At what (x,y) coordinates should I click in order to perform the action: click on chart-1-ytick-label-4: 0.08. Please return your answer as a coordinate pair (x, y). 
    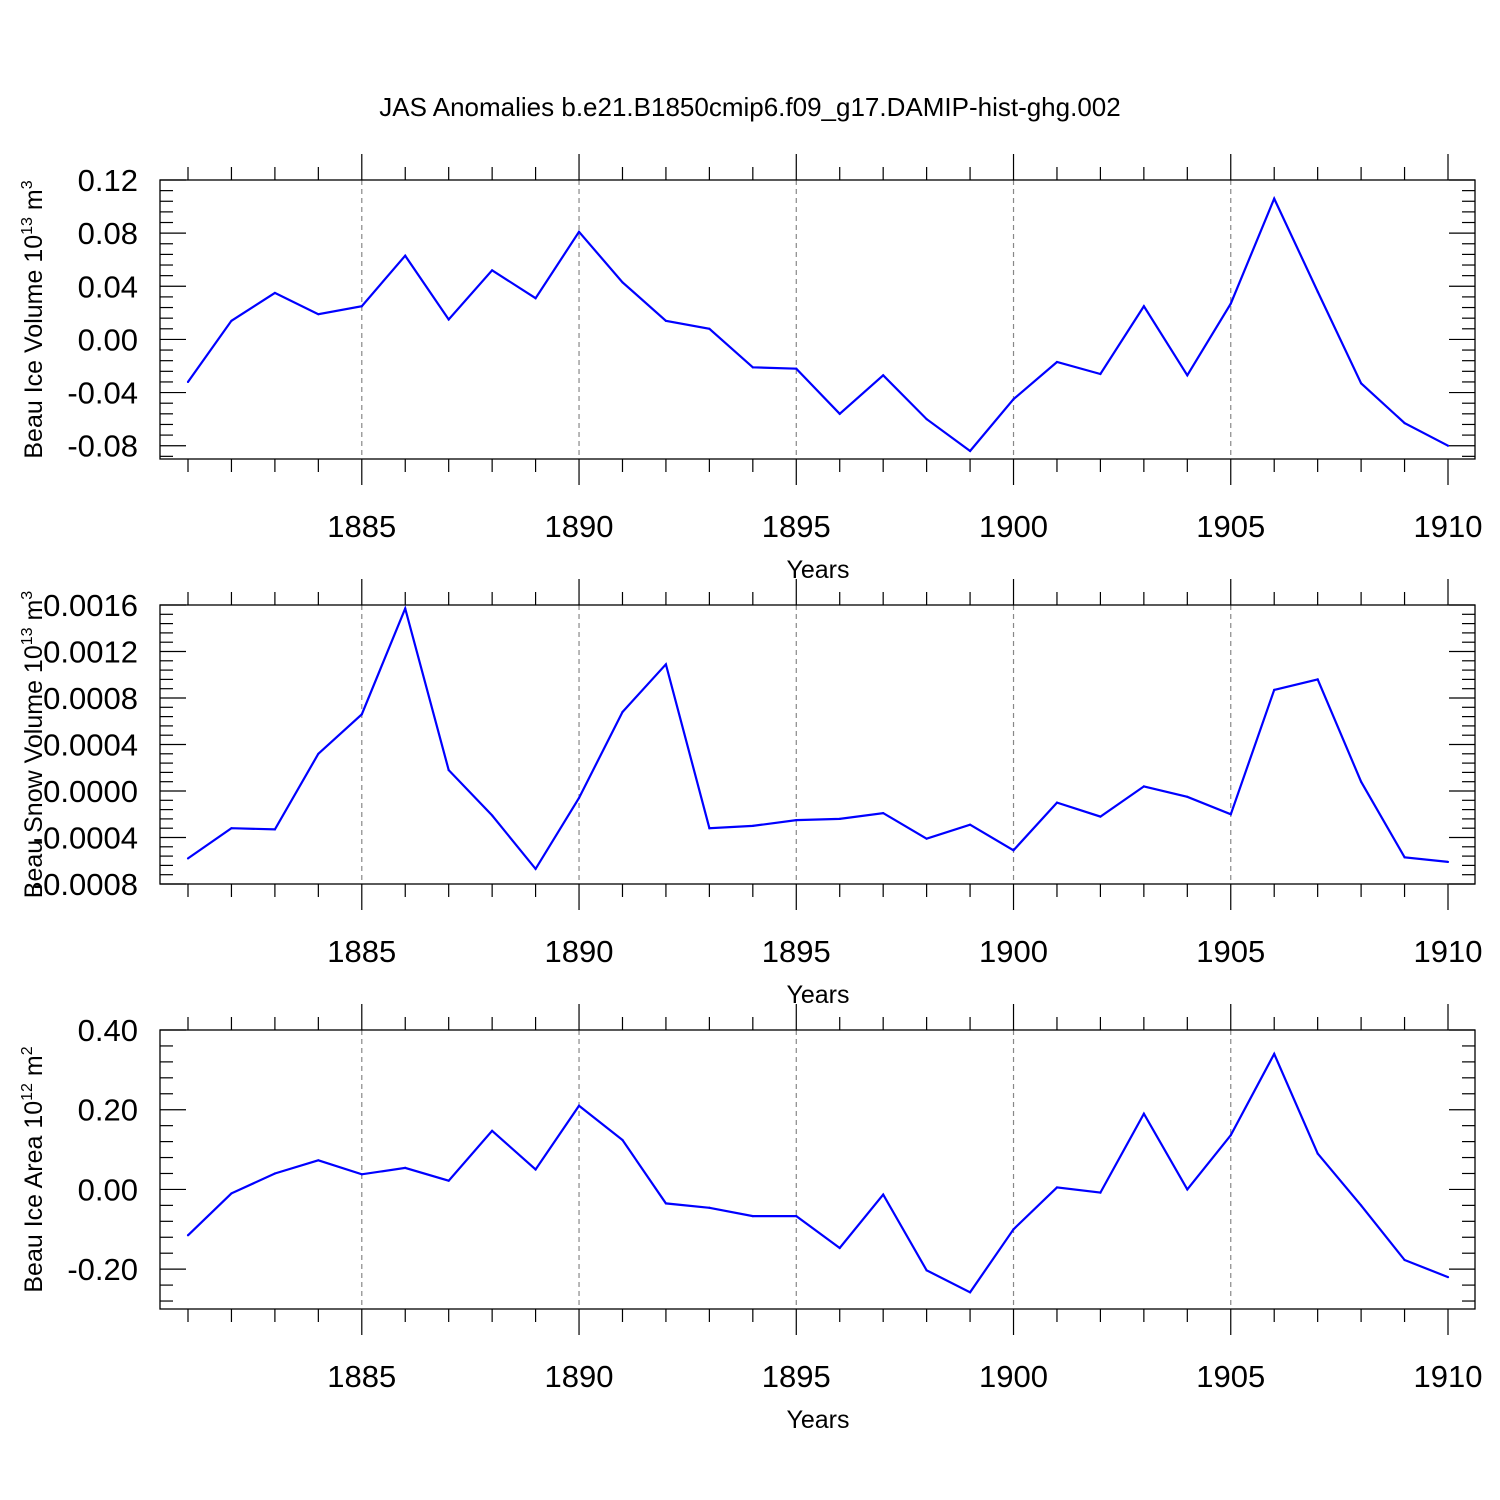
    Looking at the image, I should click on (108, 233).